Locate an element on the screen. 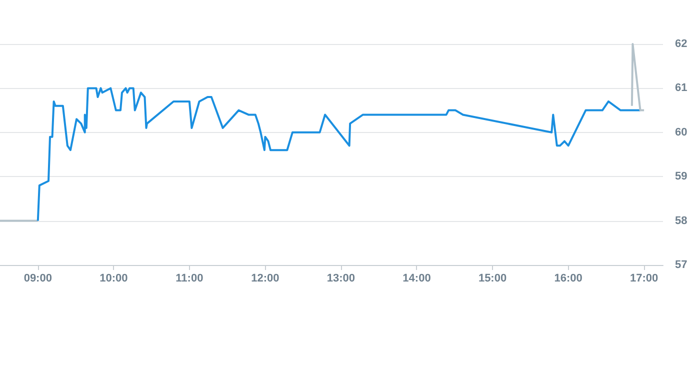  x-tick-label: 11:00 is located at coordinates (190, 278).